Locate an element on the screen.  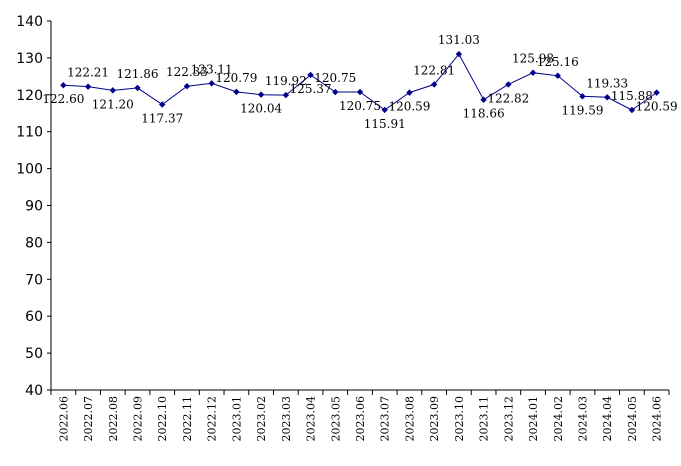
data-label: 125.37 is located at coordinates (311, 89).